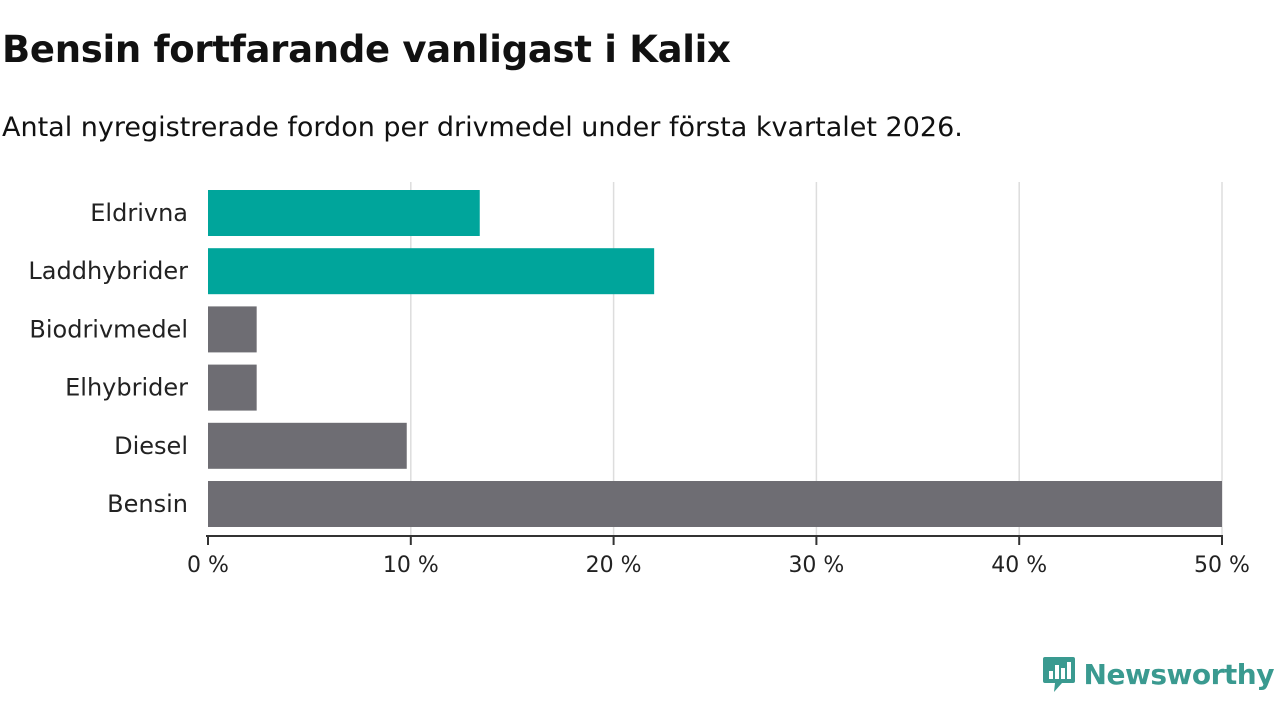  What do you see at coordinates (1019, 565) in the screenshot?
I see `x-tick-label: 40 %` at bounding box center [1019, 565].